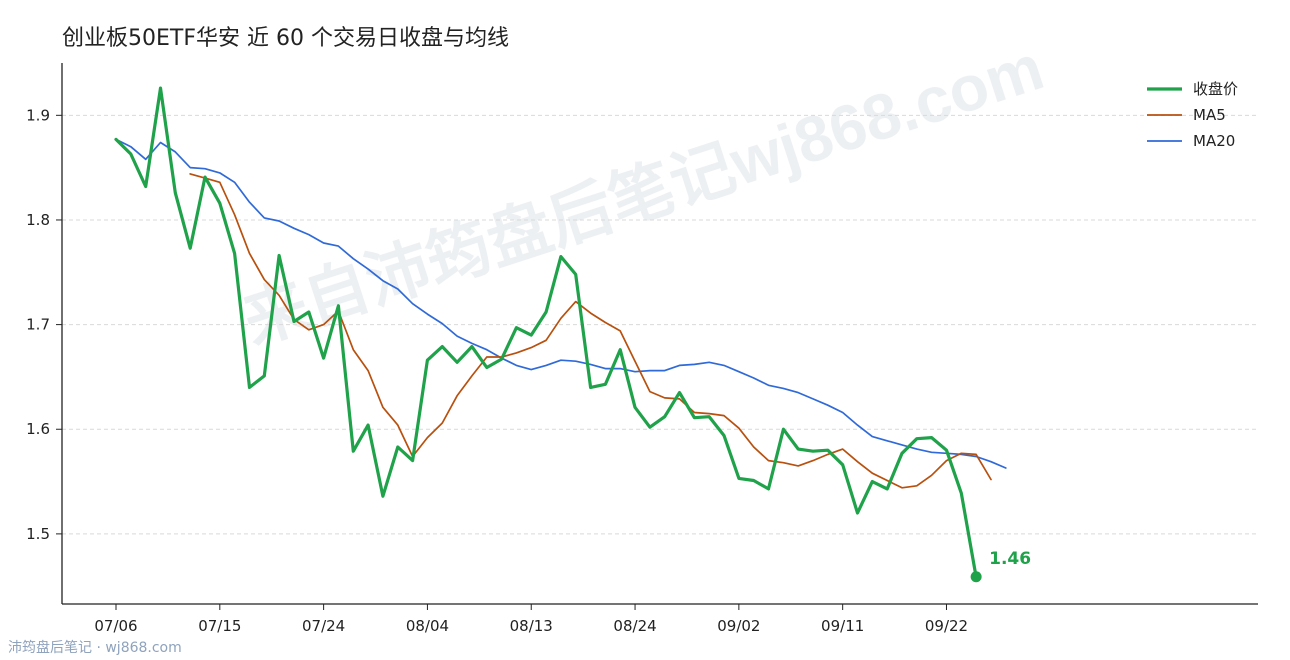 The image size is (1290, 660). Describe the element at coordinates (1192, 115) in the screenshot. I see `legend: 收盘价 MA5 MA20` at that location.